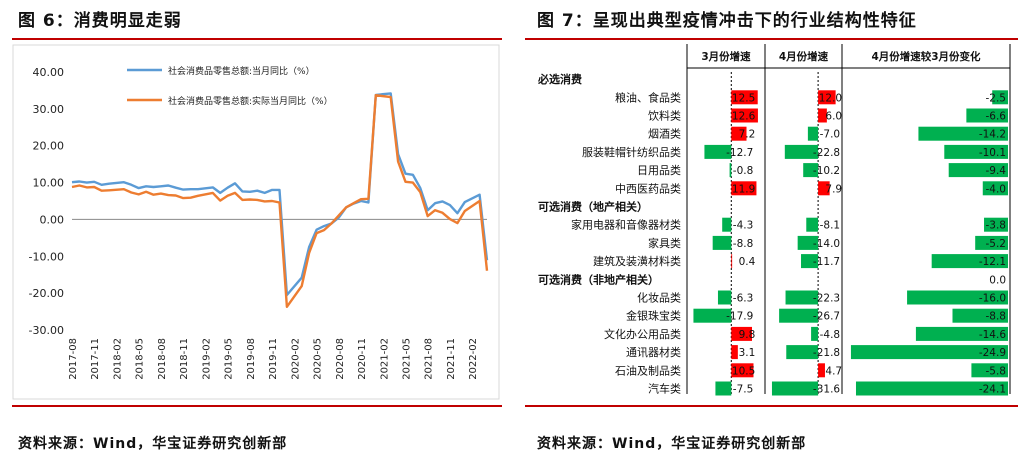  What do you see at coordinates (49, 109) in the screenshot?
I see `y-tick-label: 30.00` at bounding box center [49, 109].